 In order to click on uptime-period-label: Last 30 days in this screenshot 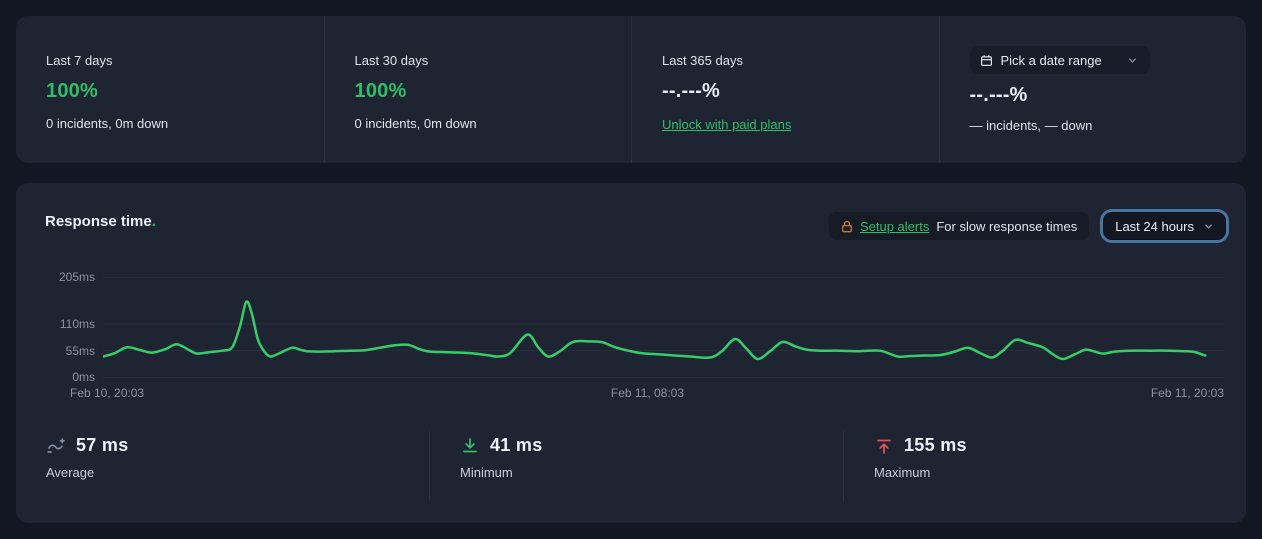, I will do `click(391, 60)`.